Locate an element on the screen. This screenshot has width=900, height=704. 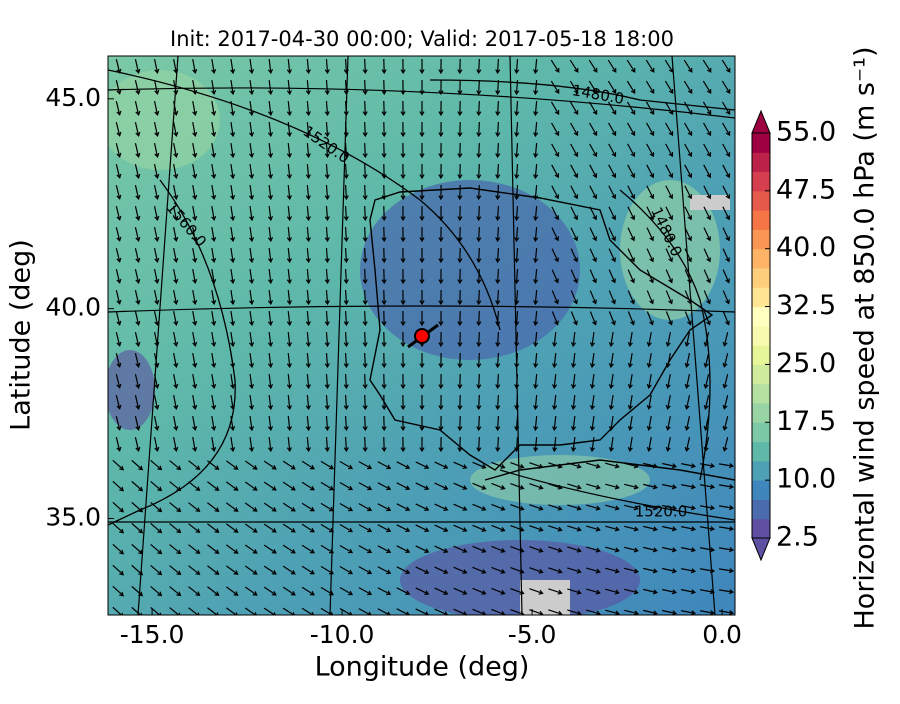
terrain-mask is located at coordinates (545, 597).